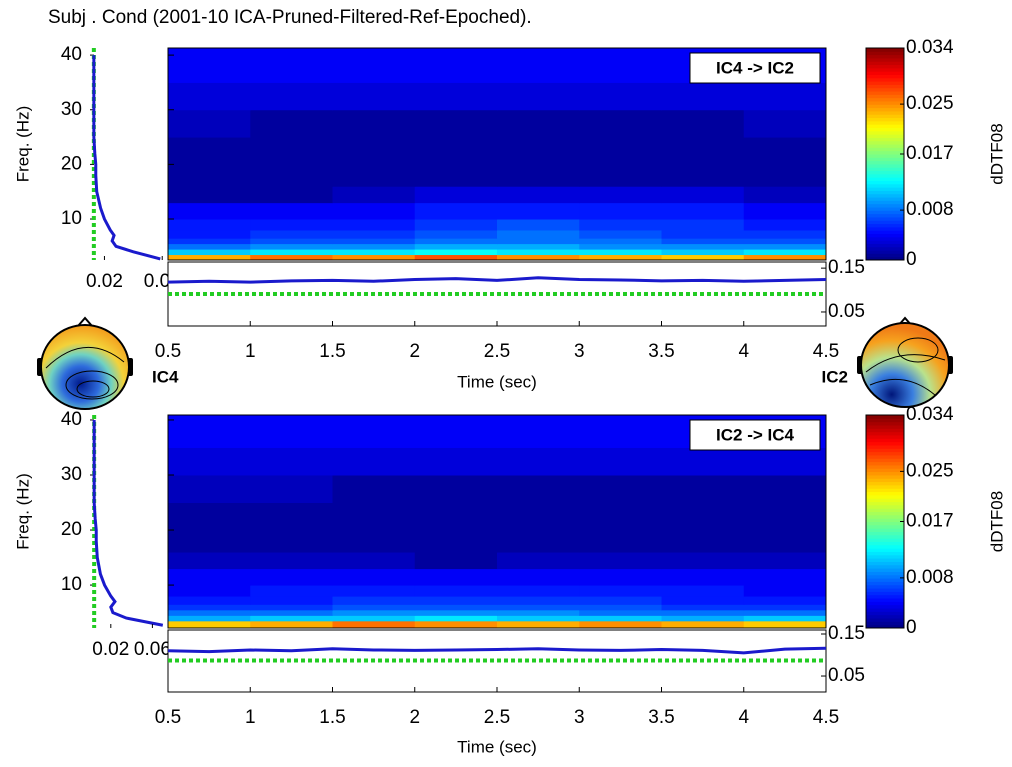 The height and width of the screenshot is (767, 1012). What do you see at coordinates (497, 381) in the screenshot?
I see `x-axis-label: Time (sec)` at bounding box center [497, 381].